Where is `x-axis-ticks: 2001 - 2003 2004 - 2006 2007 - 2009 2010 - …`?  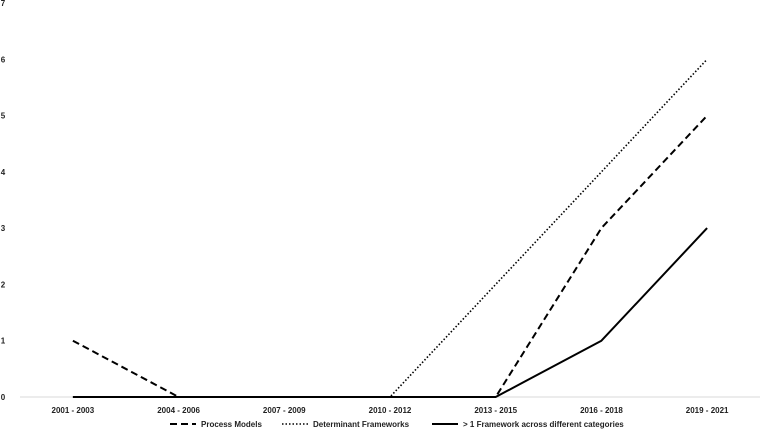
x-axis-ticks: 2001 - 2003 2004 - 2006 2007 - 2009 2010 - … is located at coordinates (391, 410).